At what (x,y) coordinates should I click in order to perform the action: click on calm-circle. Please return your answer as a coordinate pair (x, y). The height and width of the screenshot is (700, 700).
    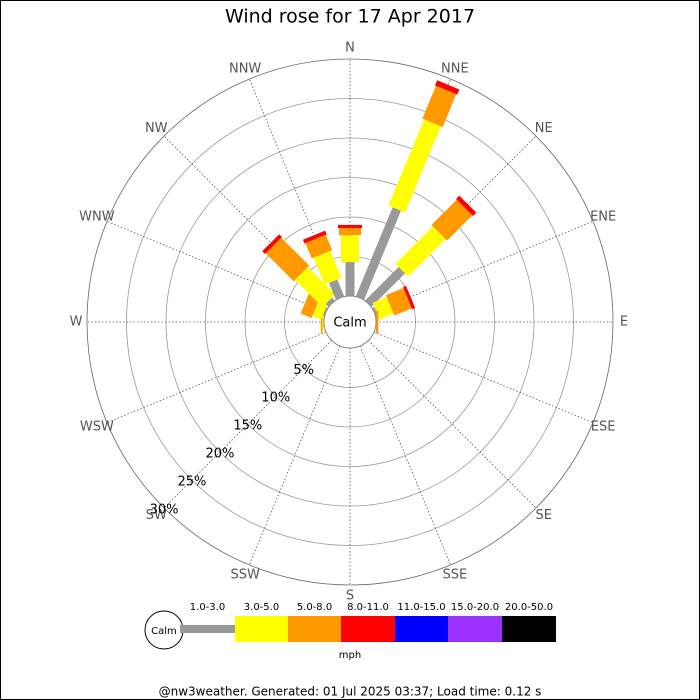
    Looking at the image, I should click on (350, 322).